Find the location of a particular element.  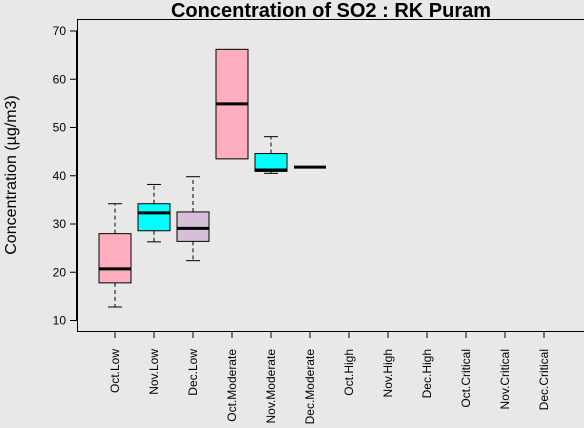

y-axis: 10 20 30 40 50 60 70 is located at coordinates (65, 176).